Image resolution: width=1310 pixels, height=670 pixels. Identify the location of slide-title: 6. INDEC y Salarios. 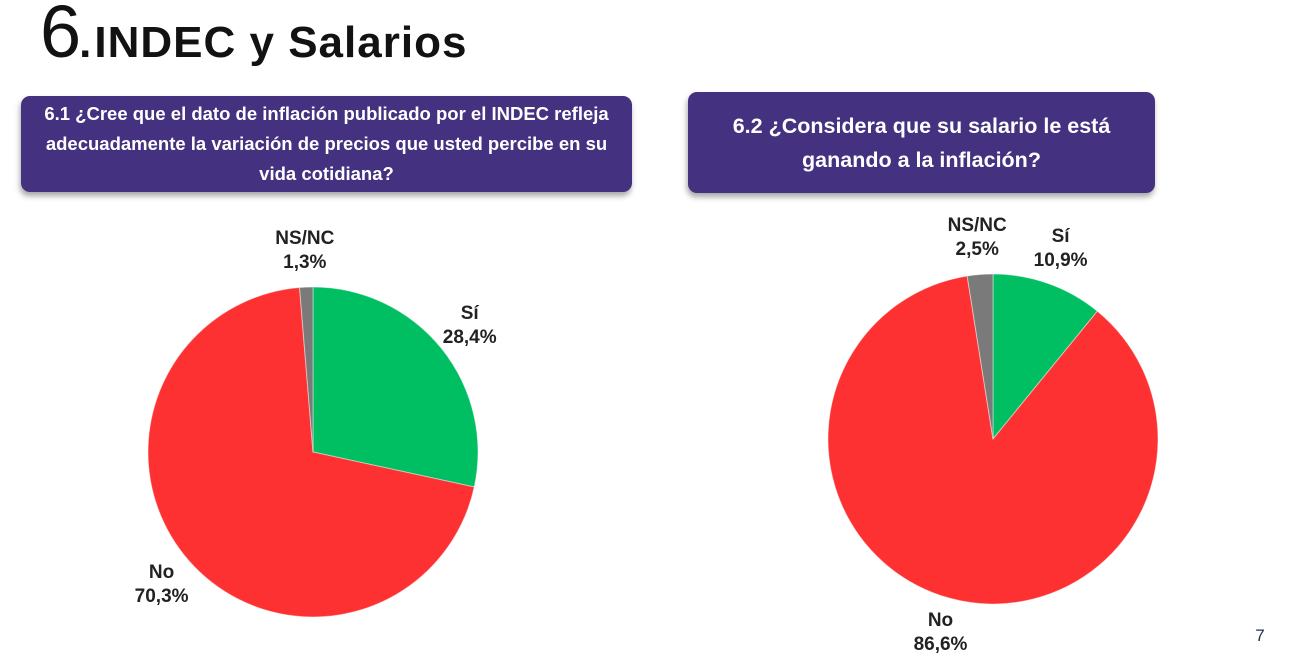
(253, 34).